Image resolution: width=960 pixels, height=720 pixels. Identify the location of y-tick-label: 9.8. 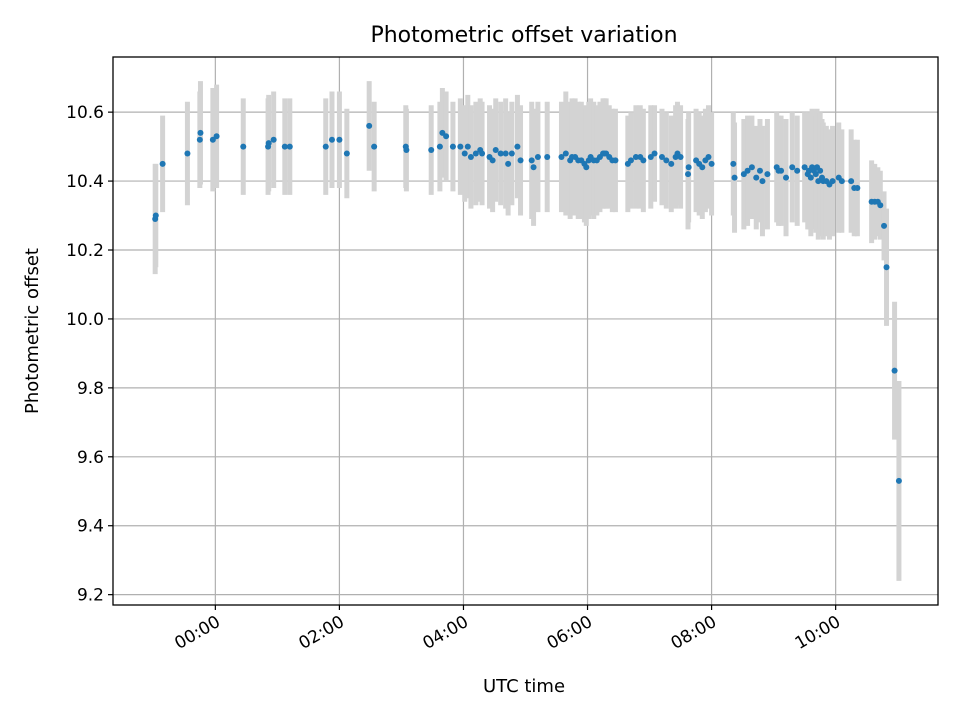
(90, 389).